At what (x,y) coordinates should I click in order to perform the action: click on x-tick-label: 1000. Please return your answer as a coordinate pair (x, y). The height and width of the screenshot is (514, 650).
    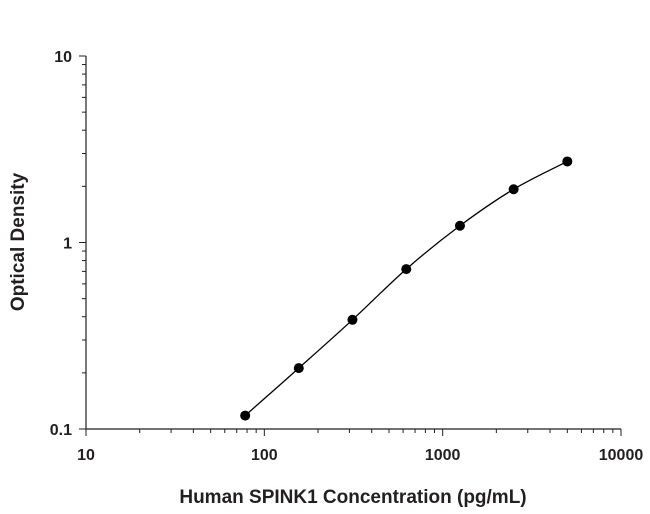
    Looking at the image, I should click on (443, 455).